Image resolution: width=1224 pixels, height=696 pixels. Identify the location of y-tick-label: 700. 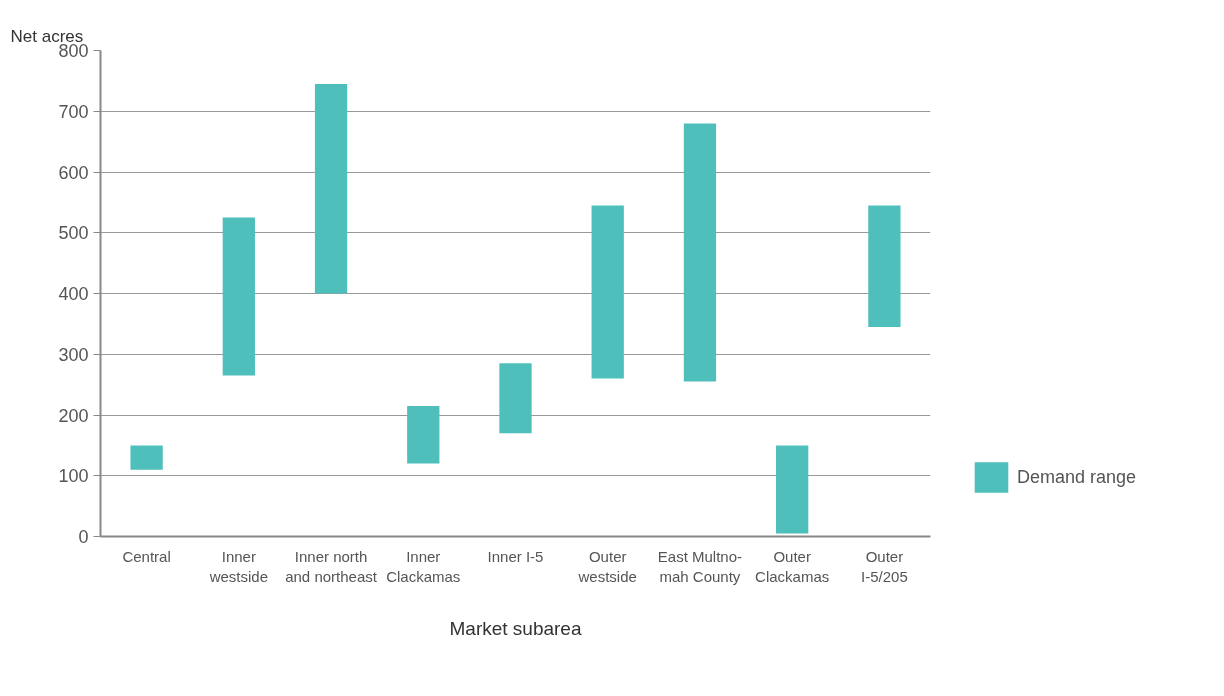
(73, 111).